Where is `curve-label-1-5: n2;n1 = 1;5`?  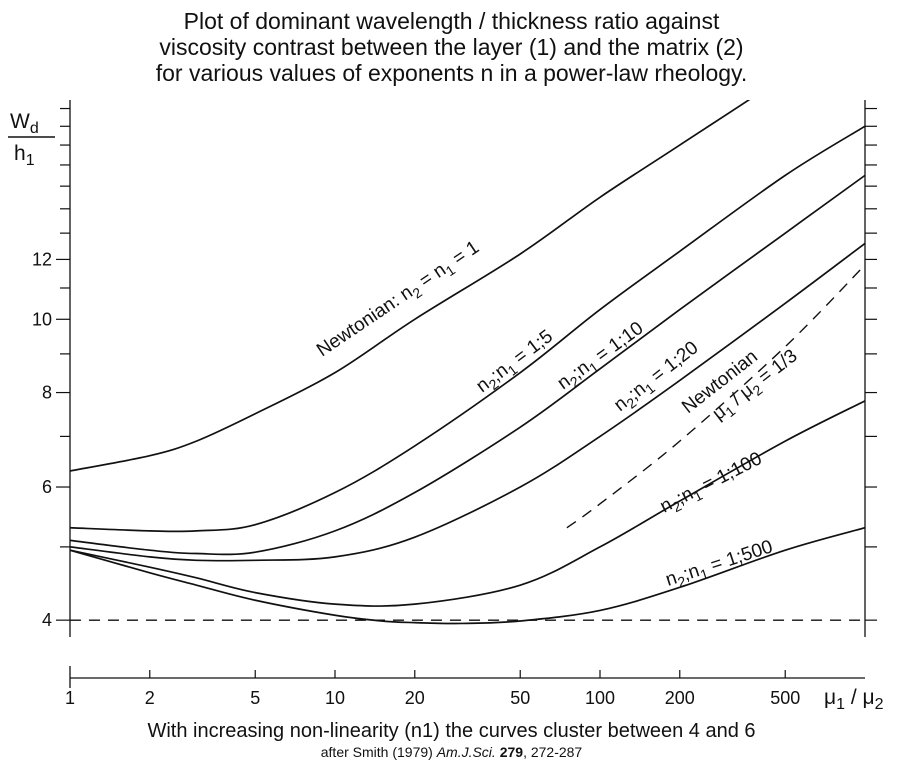 curve-label-1-5: n2;n1 = 1;5 is located at coordinates (515, 362).